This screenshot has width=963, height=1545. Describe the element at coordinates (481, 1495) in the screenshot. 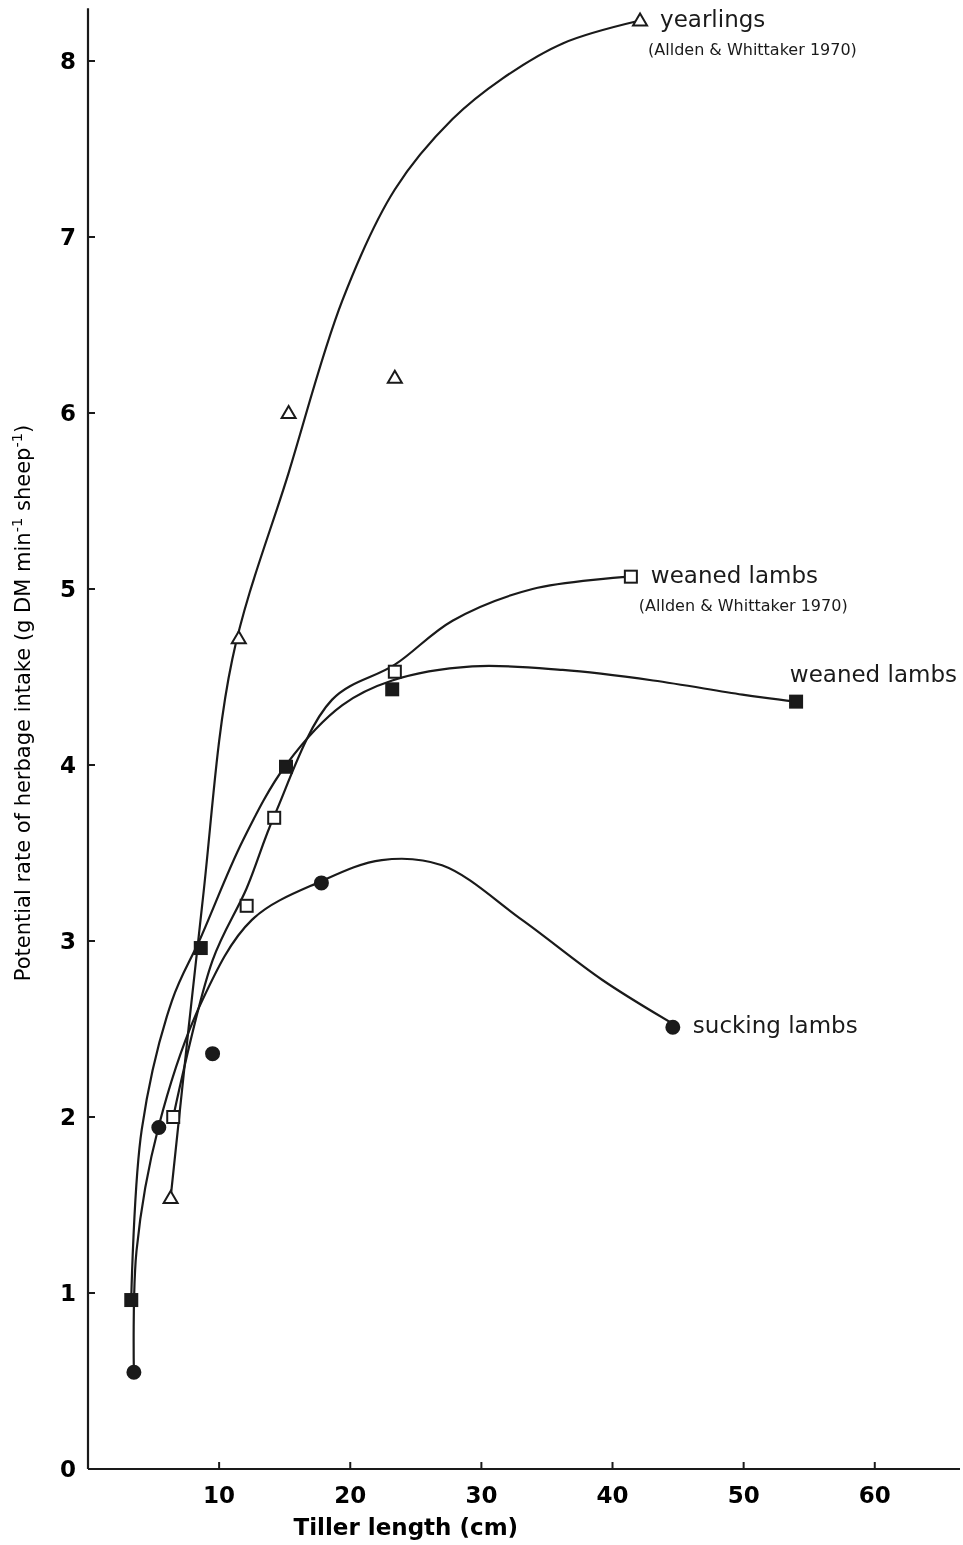

I see `x-tick-label: 30` at that location.